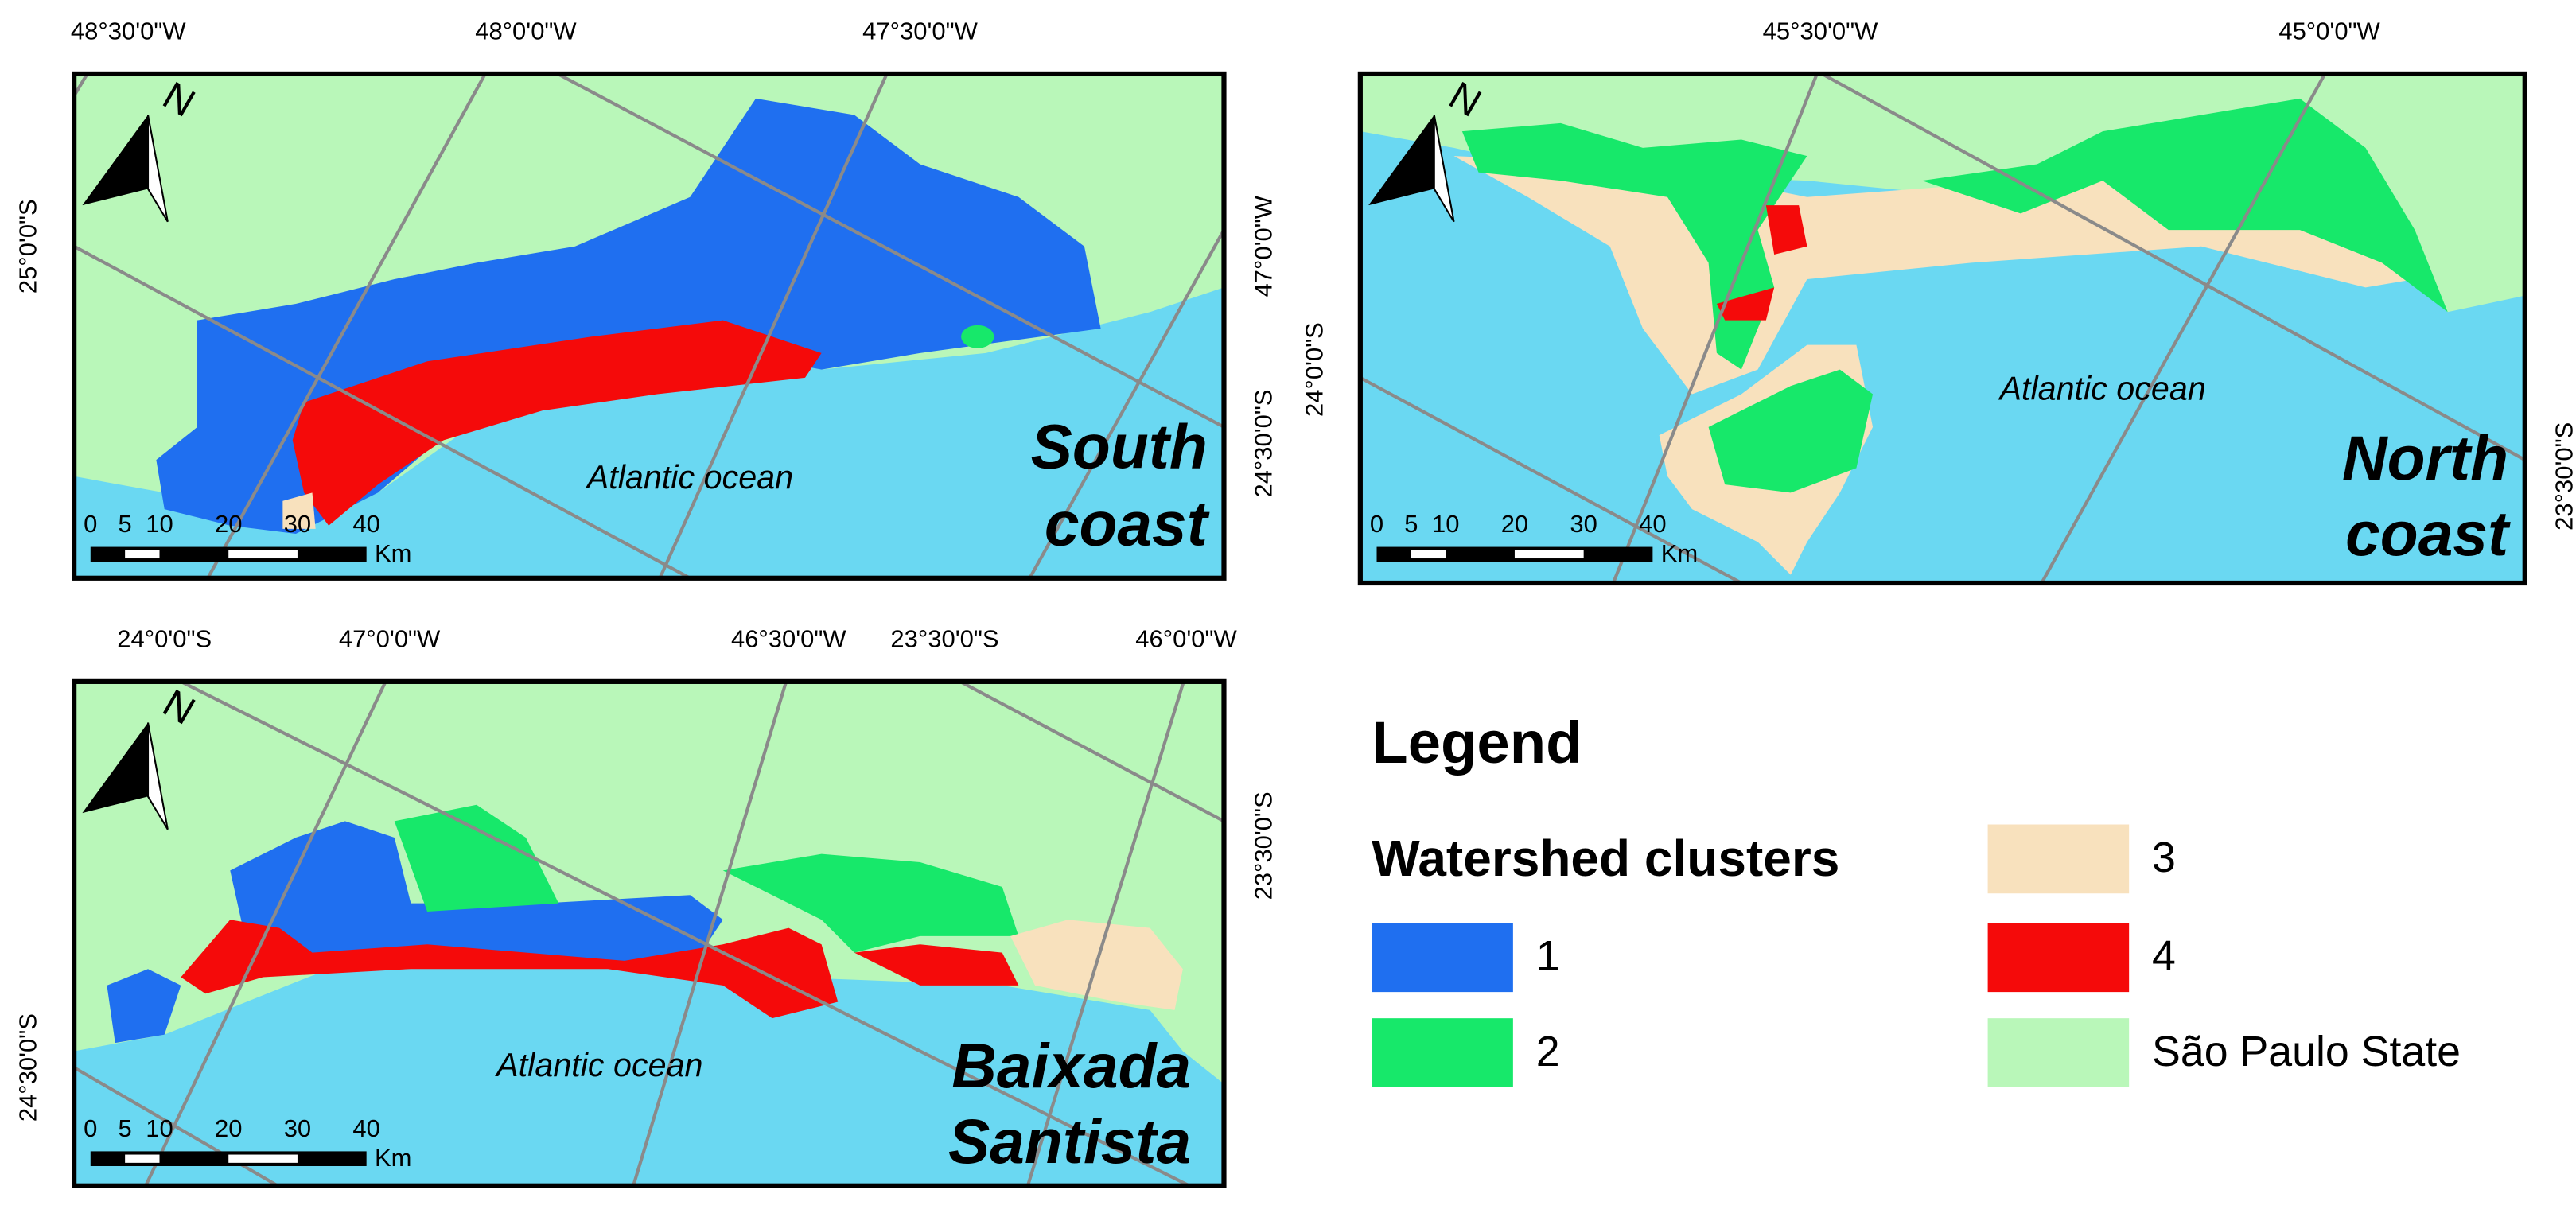 The image size is (2576, 1217). What do you see at coordinates (2164, 956) in the screenshot?
I see `legend-label: 4` at bounding box center [2164, 956].